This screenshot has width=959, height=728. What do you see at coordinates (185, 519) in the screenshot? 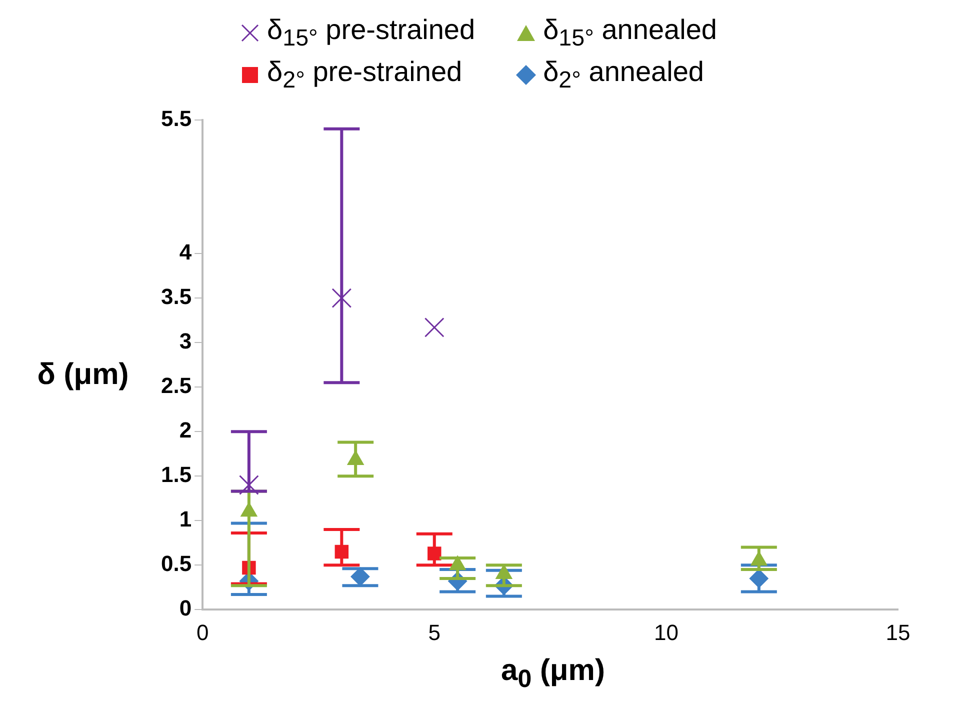
I see `y-tick-label: 1` at bounding box center [185, 519].